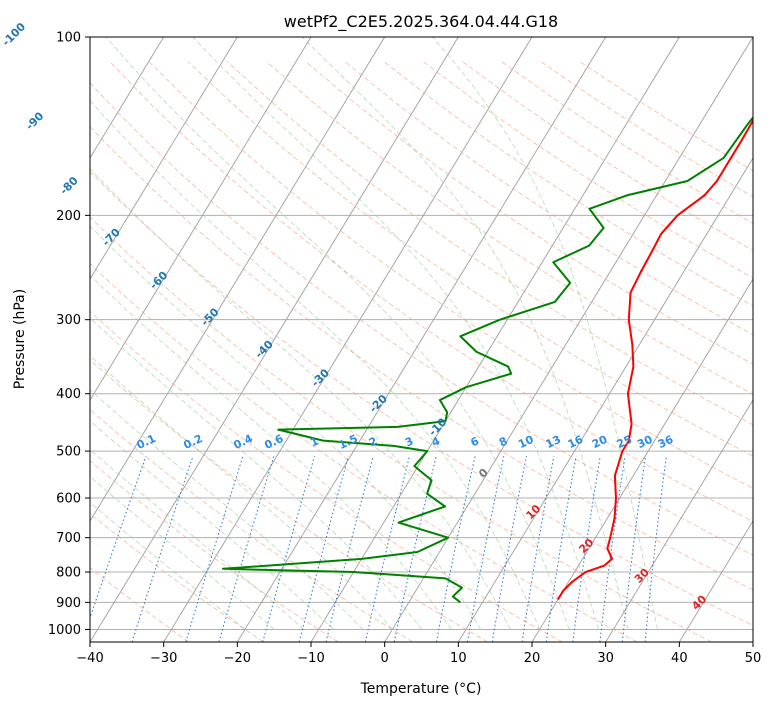  I want to click on mixing-ratio-label: 36, so click(666, 442).